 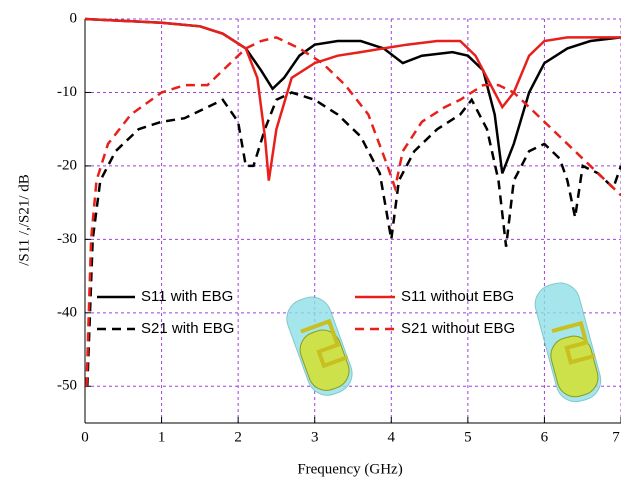 What do you see at coordinates (458, 328) in the screenshot?
I see `legend-label: S21 without EBG` at bounding box center [458, 328].